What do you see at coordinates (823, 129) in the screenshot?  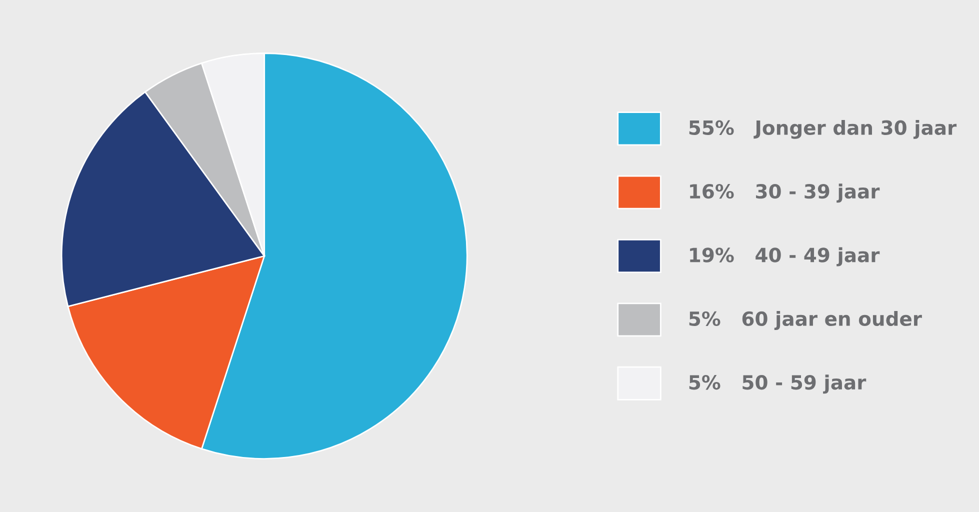 I see `legend-label: 55% Jonger dan 30 jaar` at bounding box center [823, 129].